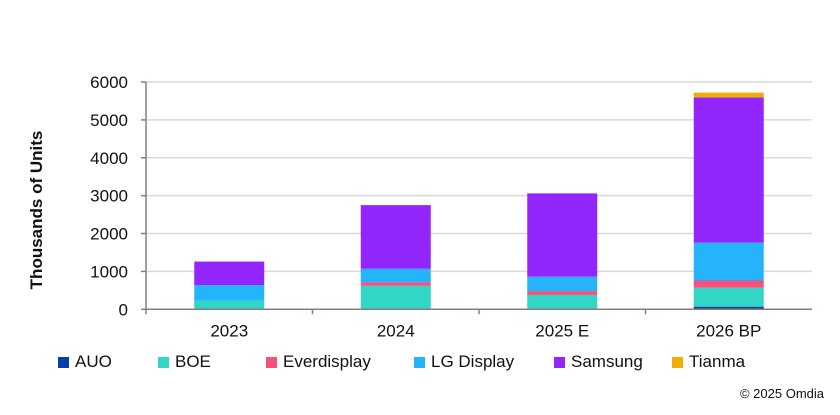 This screenshot has height=415, width=840. Describe the element at coordinates (93, 361) in the screenshot. I see `legend-label: AUO` at that location.